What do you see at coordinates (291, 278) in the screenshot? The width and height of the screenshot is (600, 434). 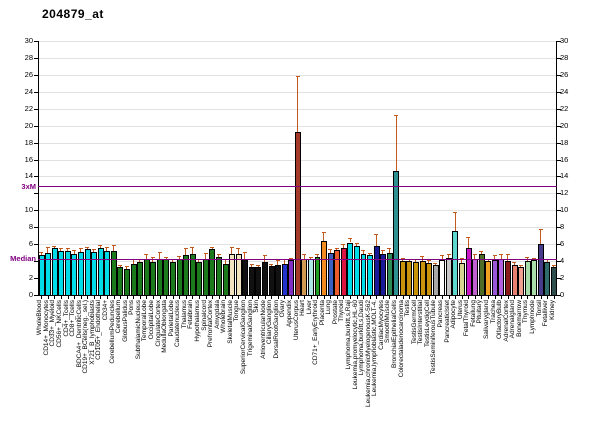 I see `bar-Appendix` at bounding box center [291, 278].